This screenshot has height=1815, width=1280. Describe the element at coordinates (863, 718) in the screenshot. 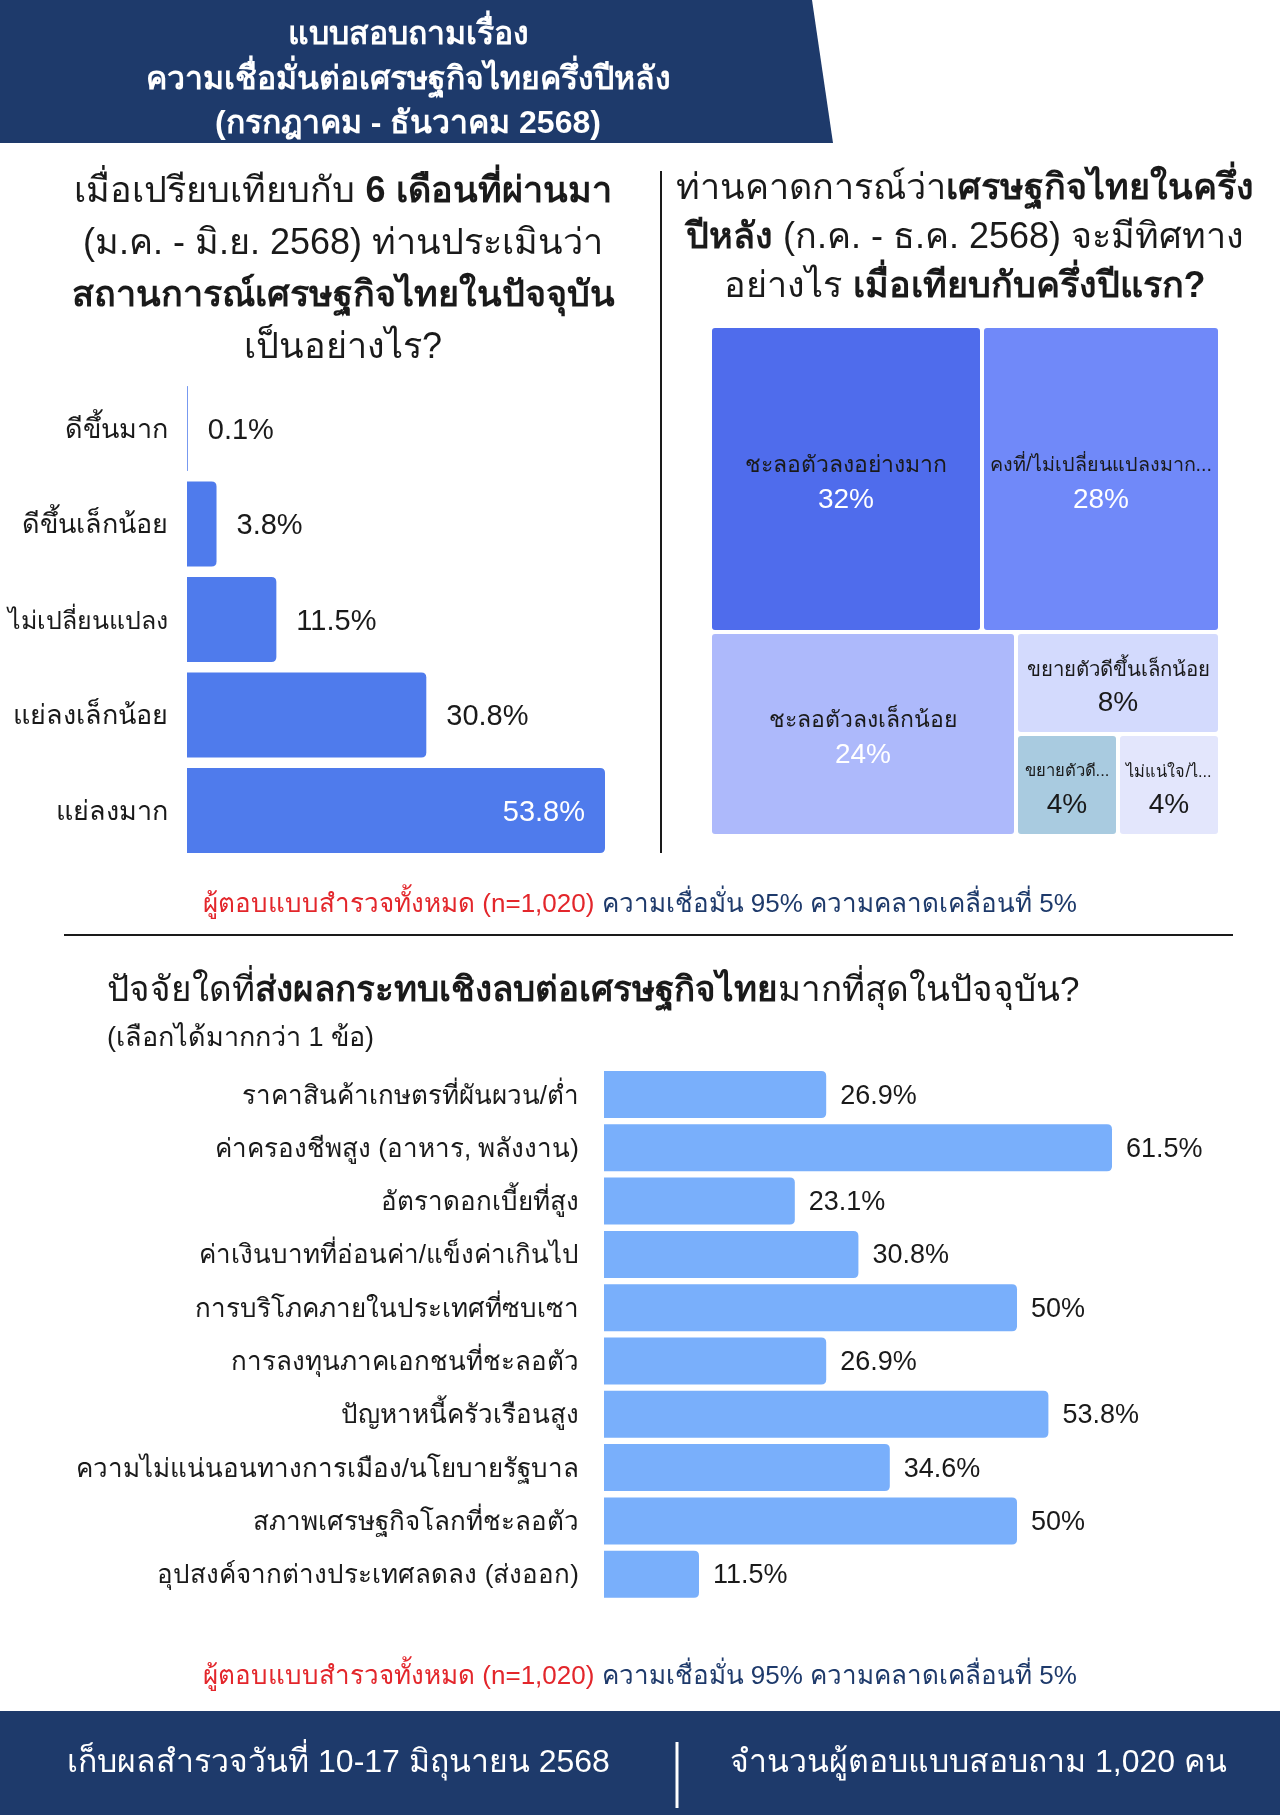

I see `category-label: ชะลอตัวลงเล็กน้อย` at that location.